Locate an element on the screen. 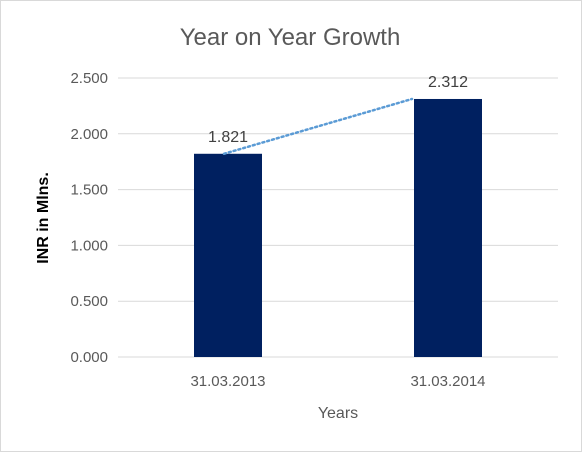 This screenshot has height=452, width=582. y-tick-label: 0.000 is located at coordinates (89, 357).